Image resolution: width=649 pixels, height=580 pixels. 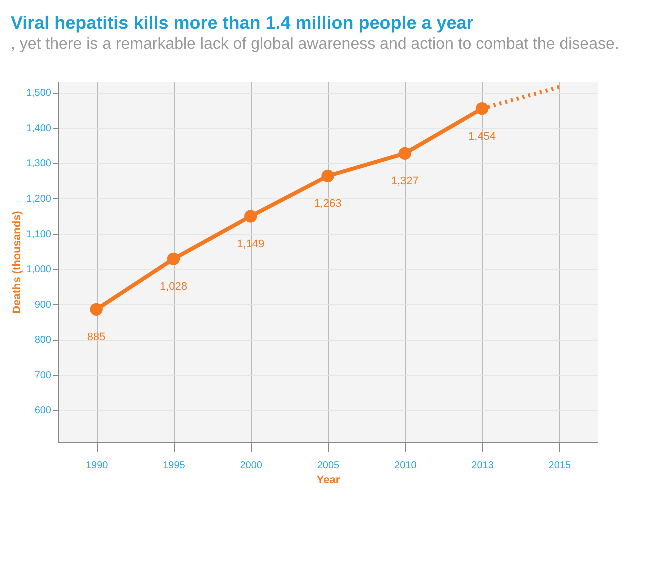 What do you see at coordinates (560, 466) in the screenshot?
I see `x-tick-label: 2015` at bounding box center [560, 466].